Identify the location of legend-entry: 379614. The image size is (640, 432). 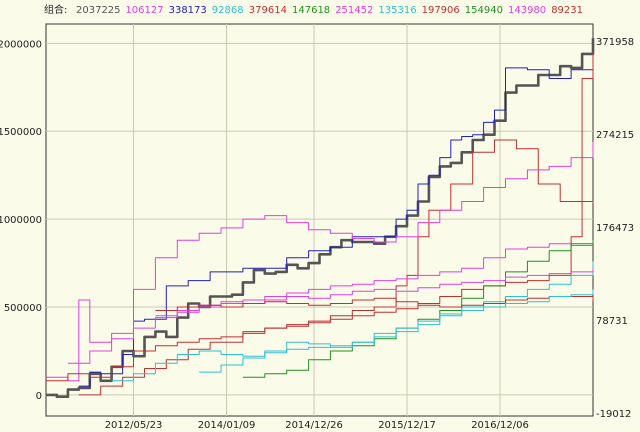
(268, 10).